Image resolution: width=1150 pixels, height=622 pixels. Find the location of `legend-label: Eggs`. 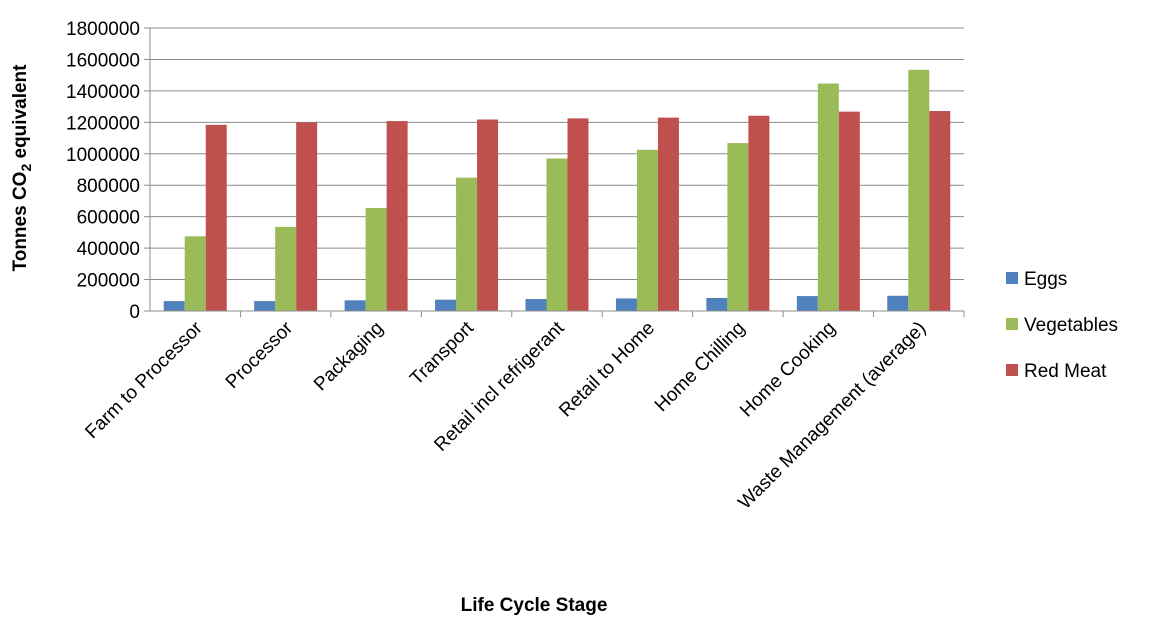

legend-label: Eggs is located at coordinates (1045, 279).